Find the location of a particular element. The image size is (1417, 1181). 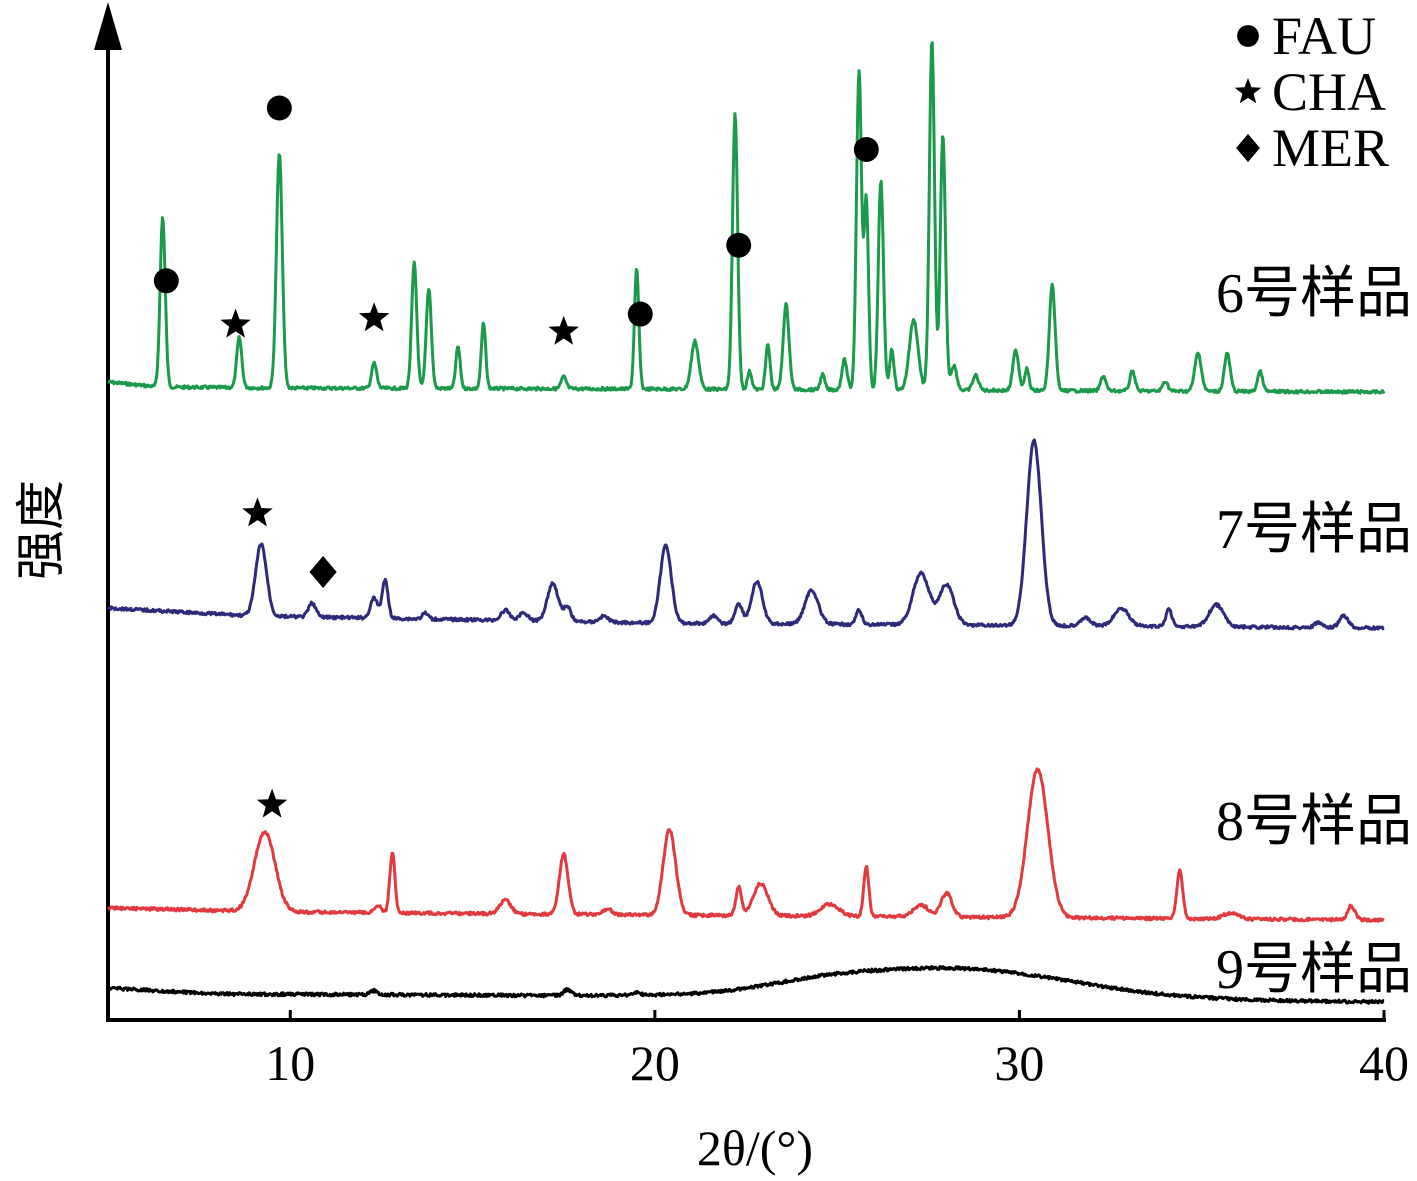

x-tick-label: 10 is located at coordinates (290, 1063).